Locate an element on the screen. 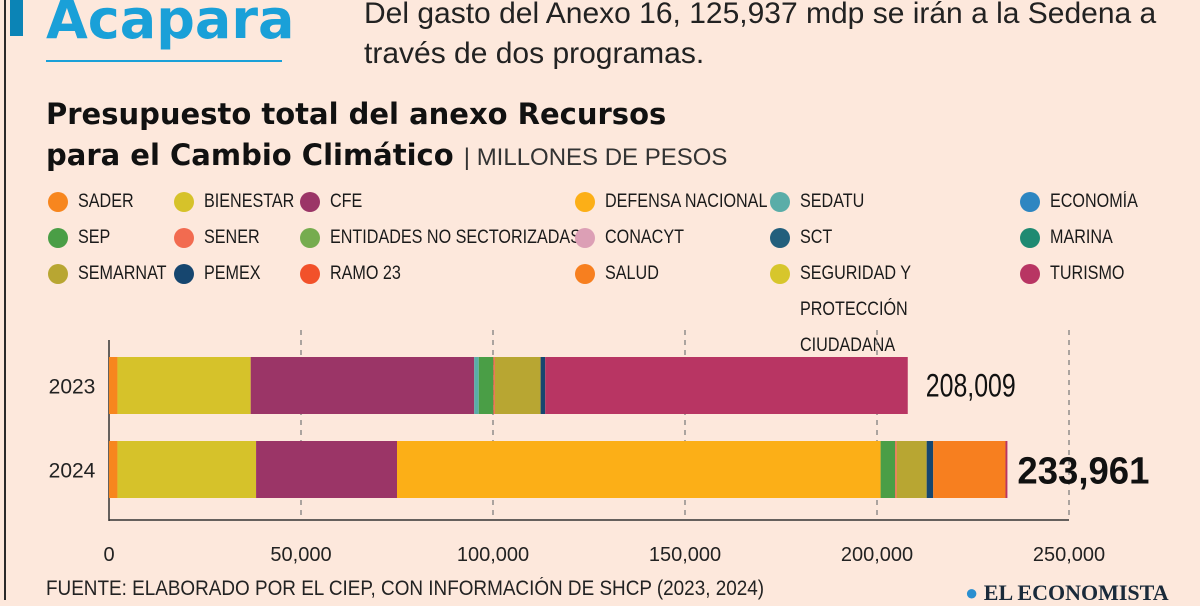 Image resolution: width=1200 pixels, height=606 pixels. publisher-logo: ● EL ECONOMISTA is located at coordinates (1067, 593).